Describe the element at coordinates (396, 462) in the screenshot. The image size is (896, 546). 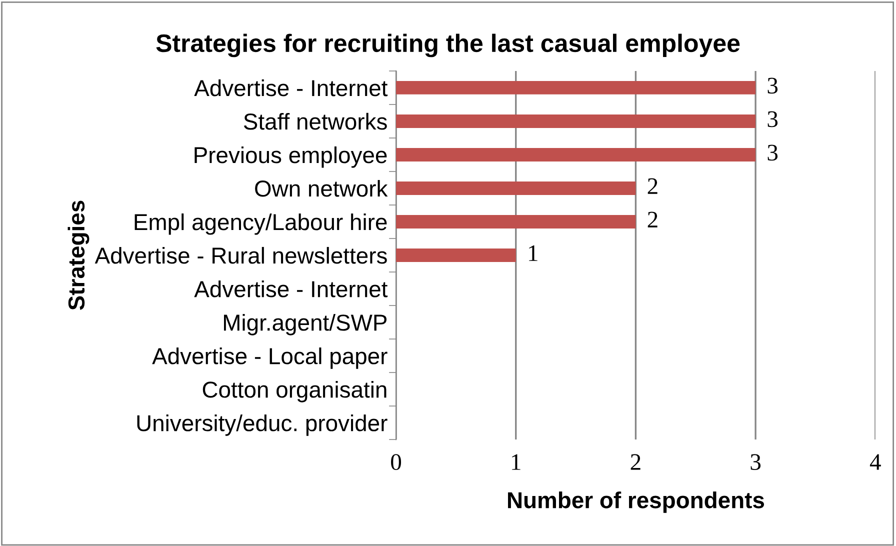
I see `x-tick-label: 0` at that location.